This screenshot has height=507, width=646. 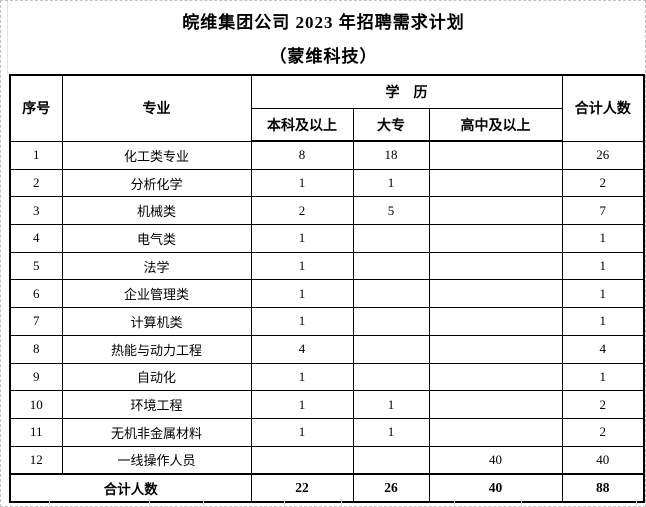 I want to click on cell-total: 40, so click(x=603, y=460).